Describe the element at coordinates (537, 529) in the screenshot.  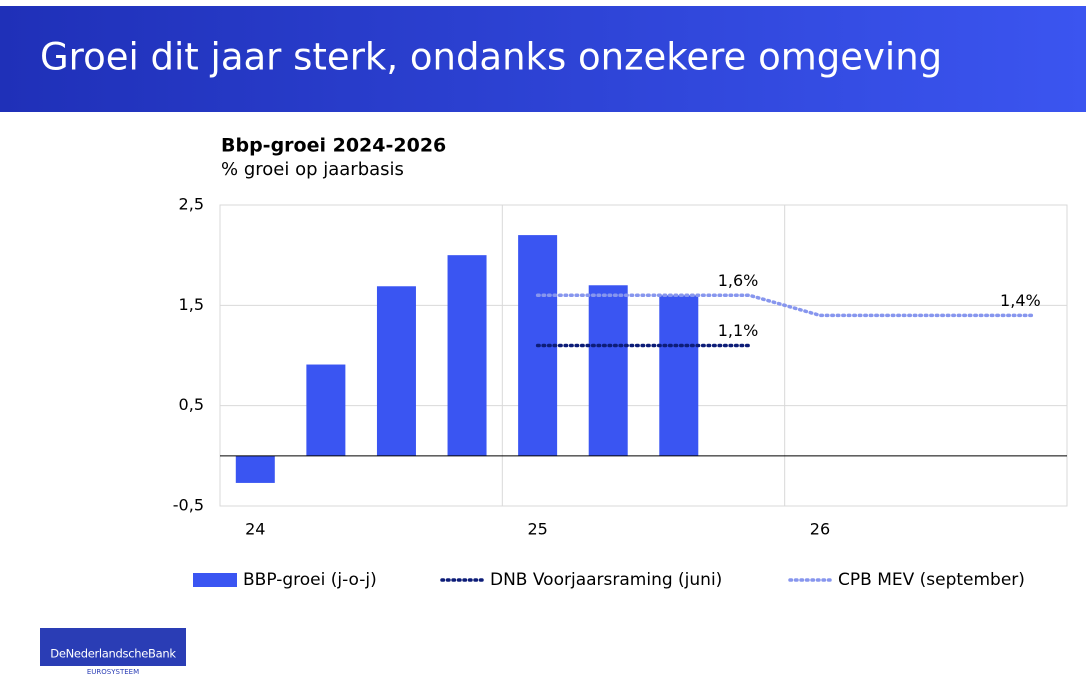
I see `x-tick-label: 25` at that location.